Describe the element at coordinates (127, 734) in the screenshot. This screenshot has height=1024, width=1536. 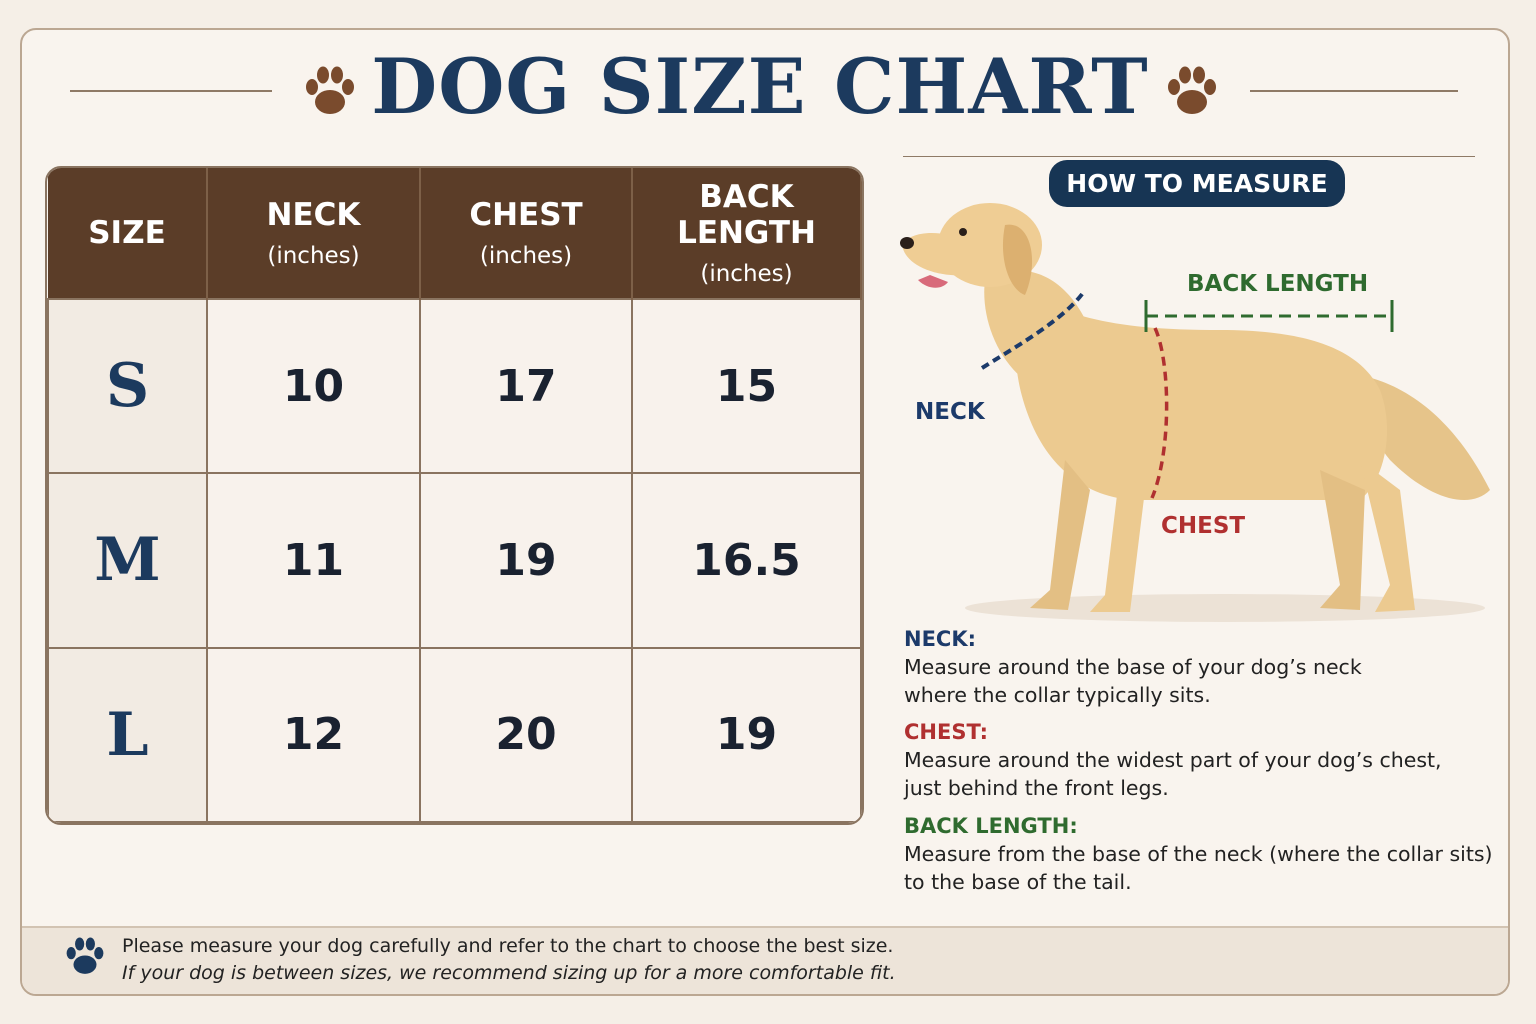
I see `size-cell: L` at that location.